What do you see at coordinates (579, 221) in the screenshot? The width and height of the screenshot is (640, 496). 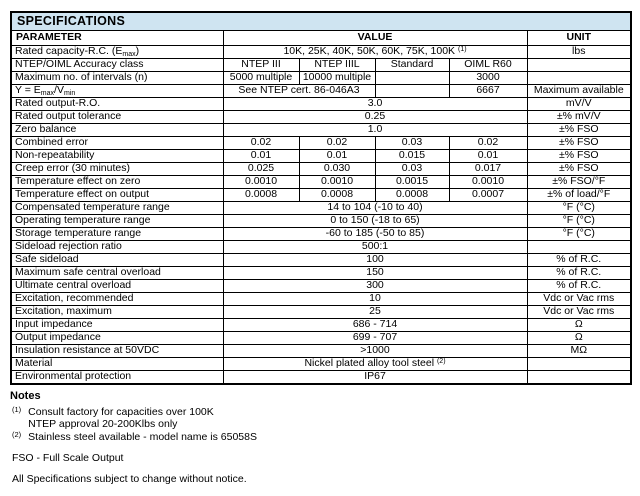 I see `unit-cell: °F (°C)` at bounding box center [579, 221].